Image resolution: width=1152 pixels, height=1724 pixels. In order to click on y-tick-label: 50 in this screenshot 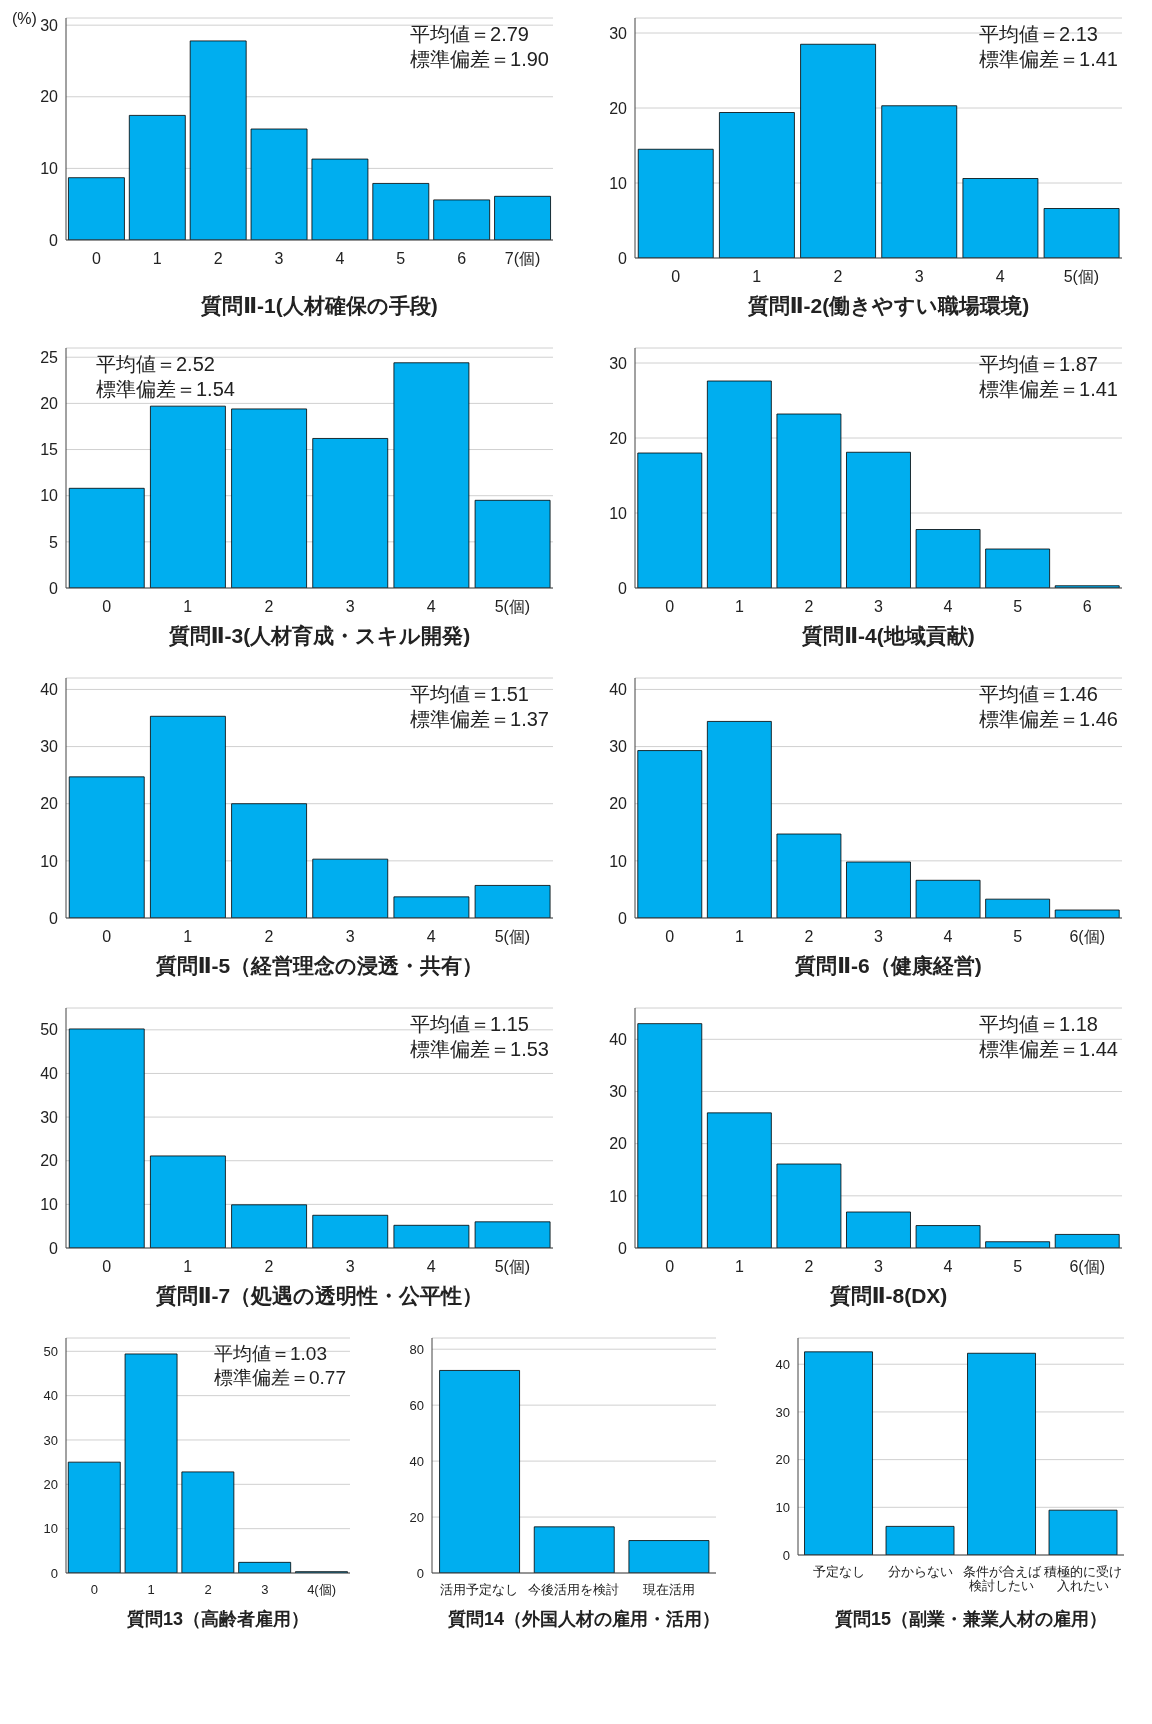, I will do `click(50, 1351)`.